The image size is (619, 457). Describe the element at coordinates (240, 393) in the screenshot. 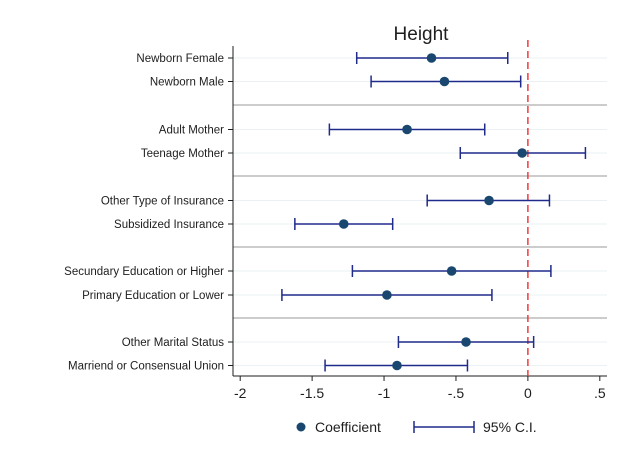

I see `x-tick-label: -2` at that location.